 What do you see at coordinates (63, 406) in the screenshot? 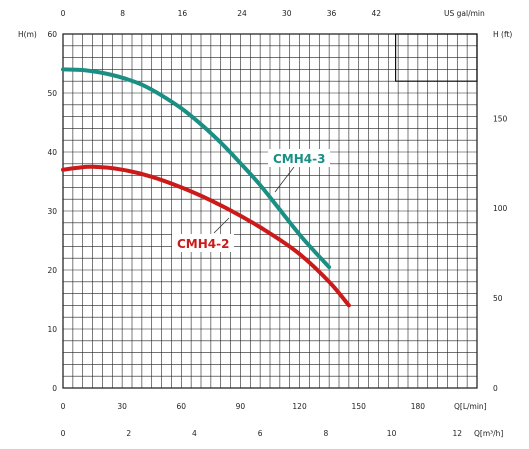
I see `x-tick-label: 0` at bounding box center [63, 406].